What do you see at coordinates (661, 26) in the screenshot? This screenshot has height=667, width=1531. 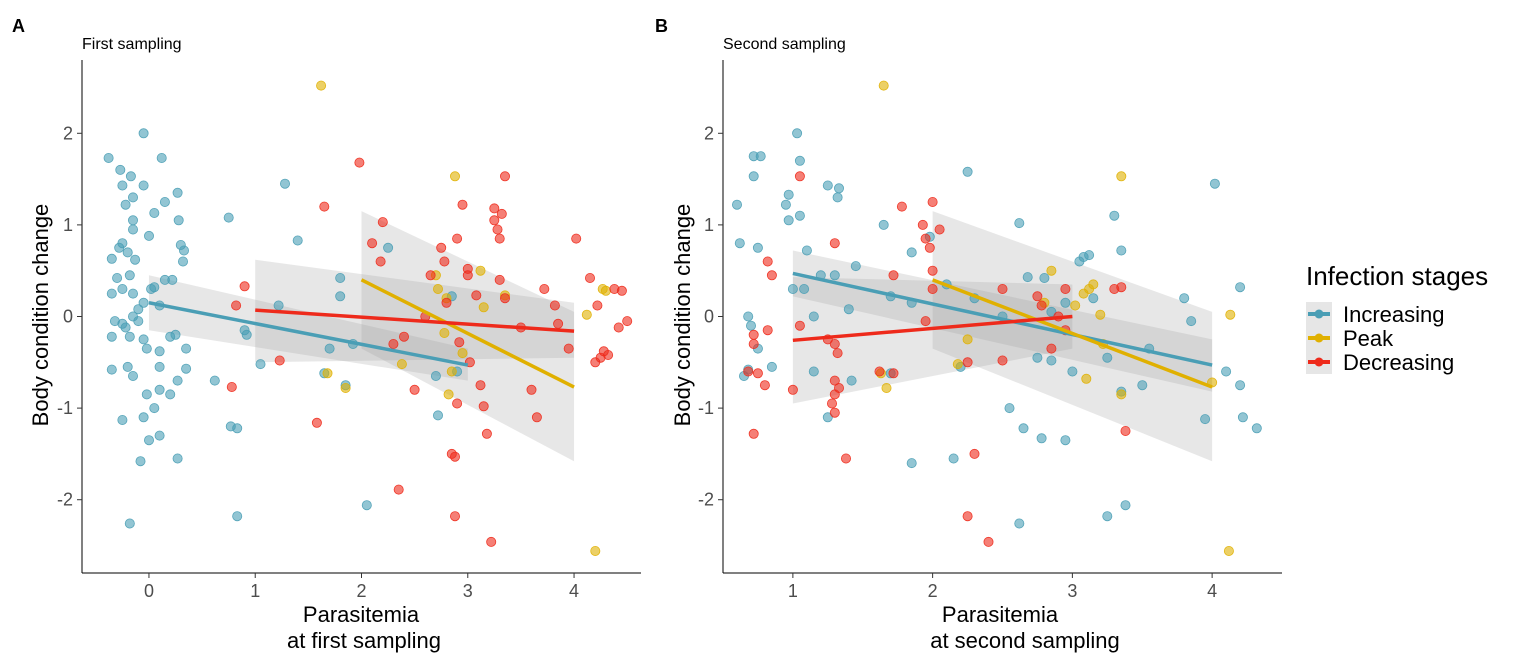 I see `panel-letter: B` at bounding box center [661, 26].